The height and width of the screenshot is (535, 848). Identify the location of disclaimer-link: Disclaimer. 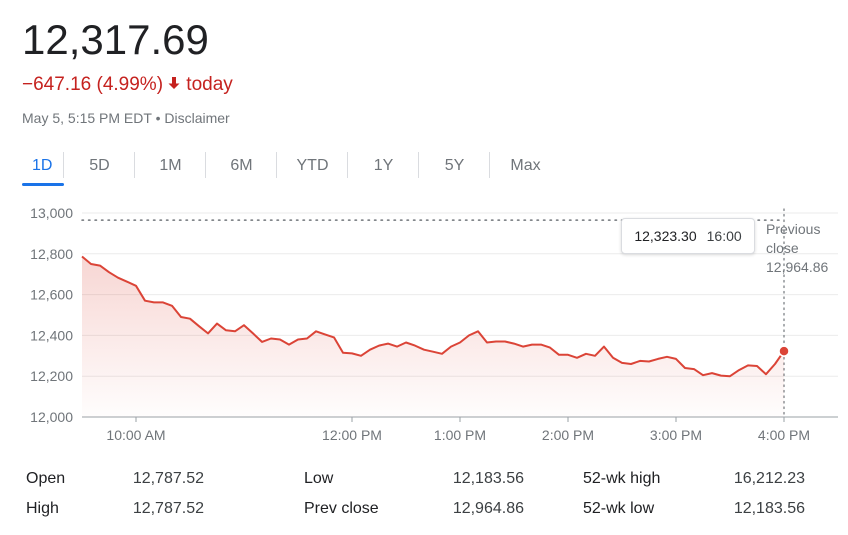
(197, 118).